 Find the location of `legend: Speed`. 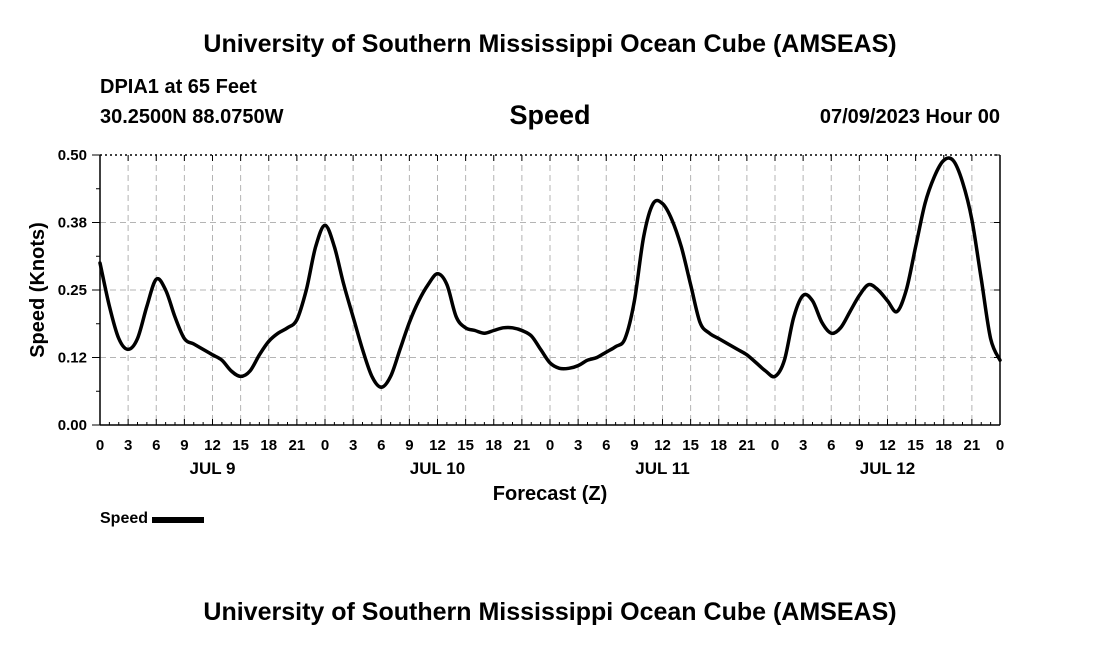

legend: Speed is located at coordinates (152, 519).